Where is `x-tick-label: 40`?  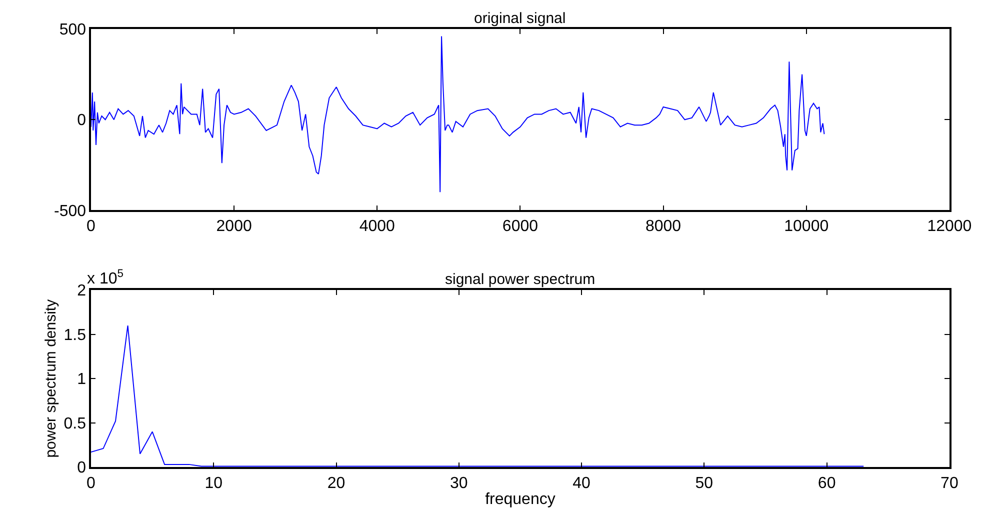 x-tick-label: 40 is located at coordinates (581, 483).